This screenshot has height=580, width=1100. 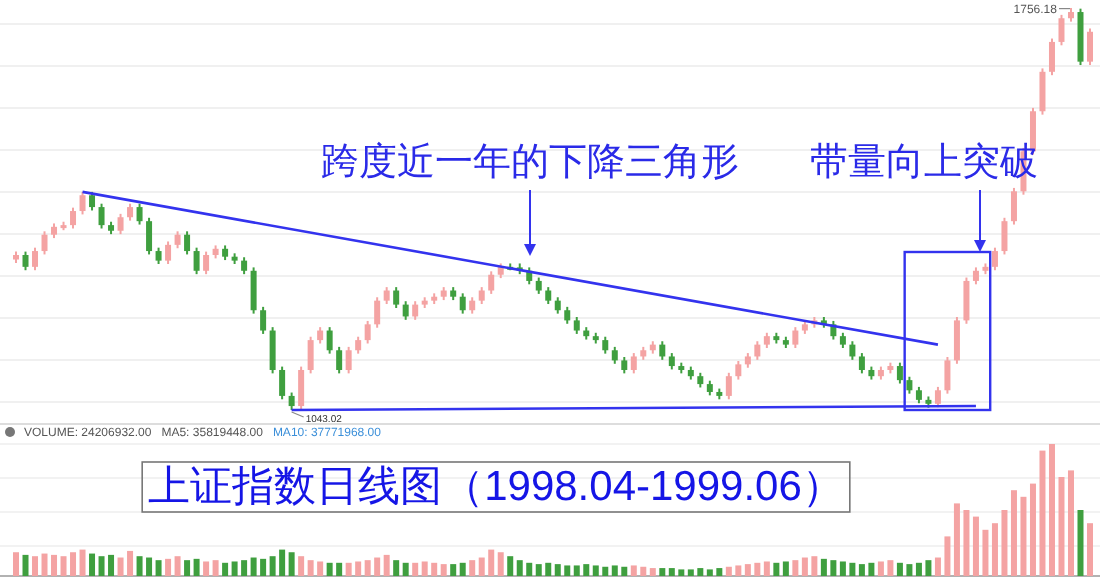 What do you see at coordinates (530, 162) in the screenshot?
I see `annotation: 跨度近一年的下降三角形` at bounding box center [530, 162].